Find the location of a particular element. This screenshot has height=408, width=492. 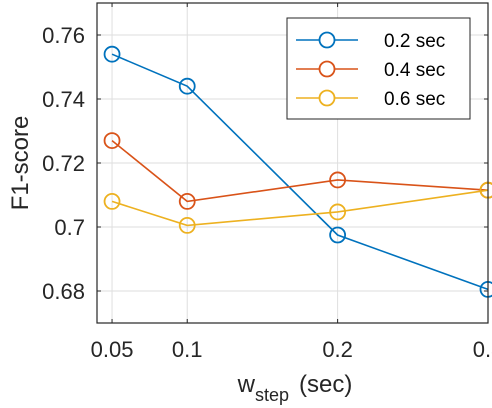

x-tick-label: 0.05 is located at coordinates (112, 349).